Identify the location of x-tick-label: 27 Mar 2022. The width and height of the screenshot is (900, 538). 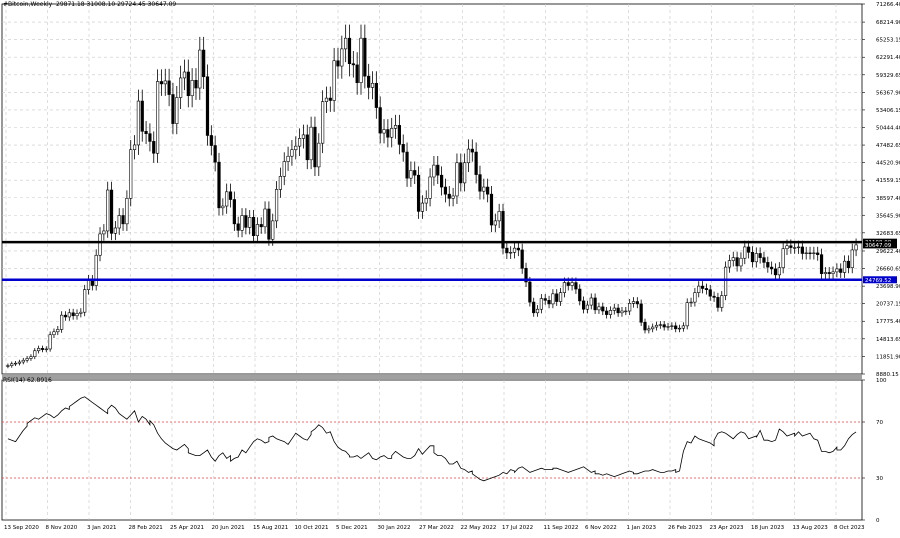
(436, 528).